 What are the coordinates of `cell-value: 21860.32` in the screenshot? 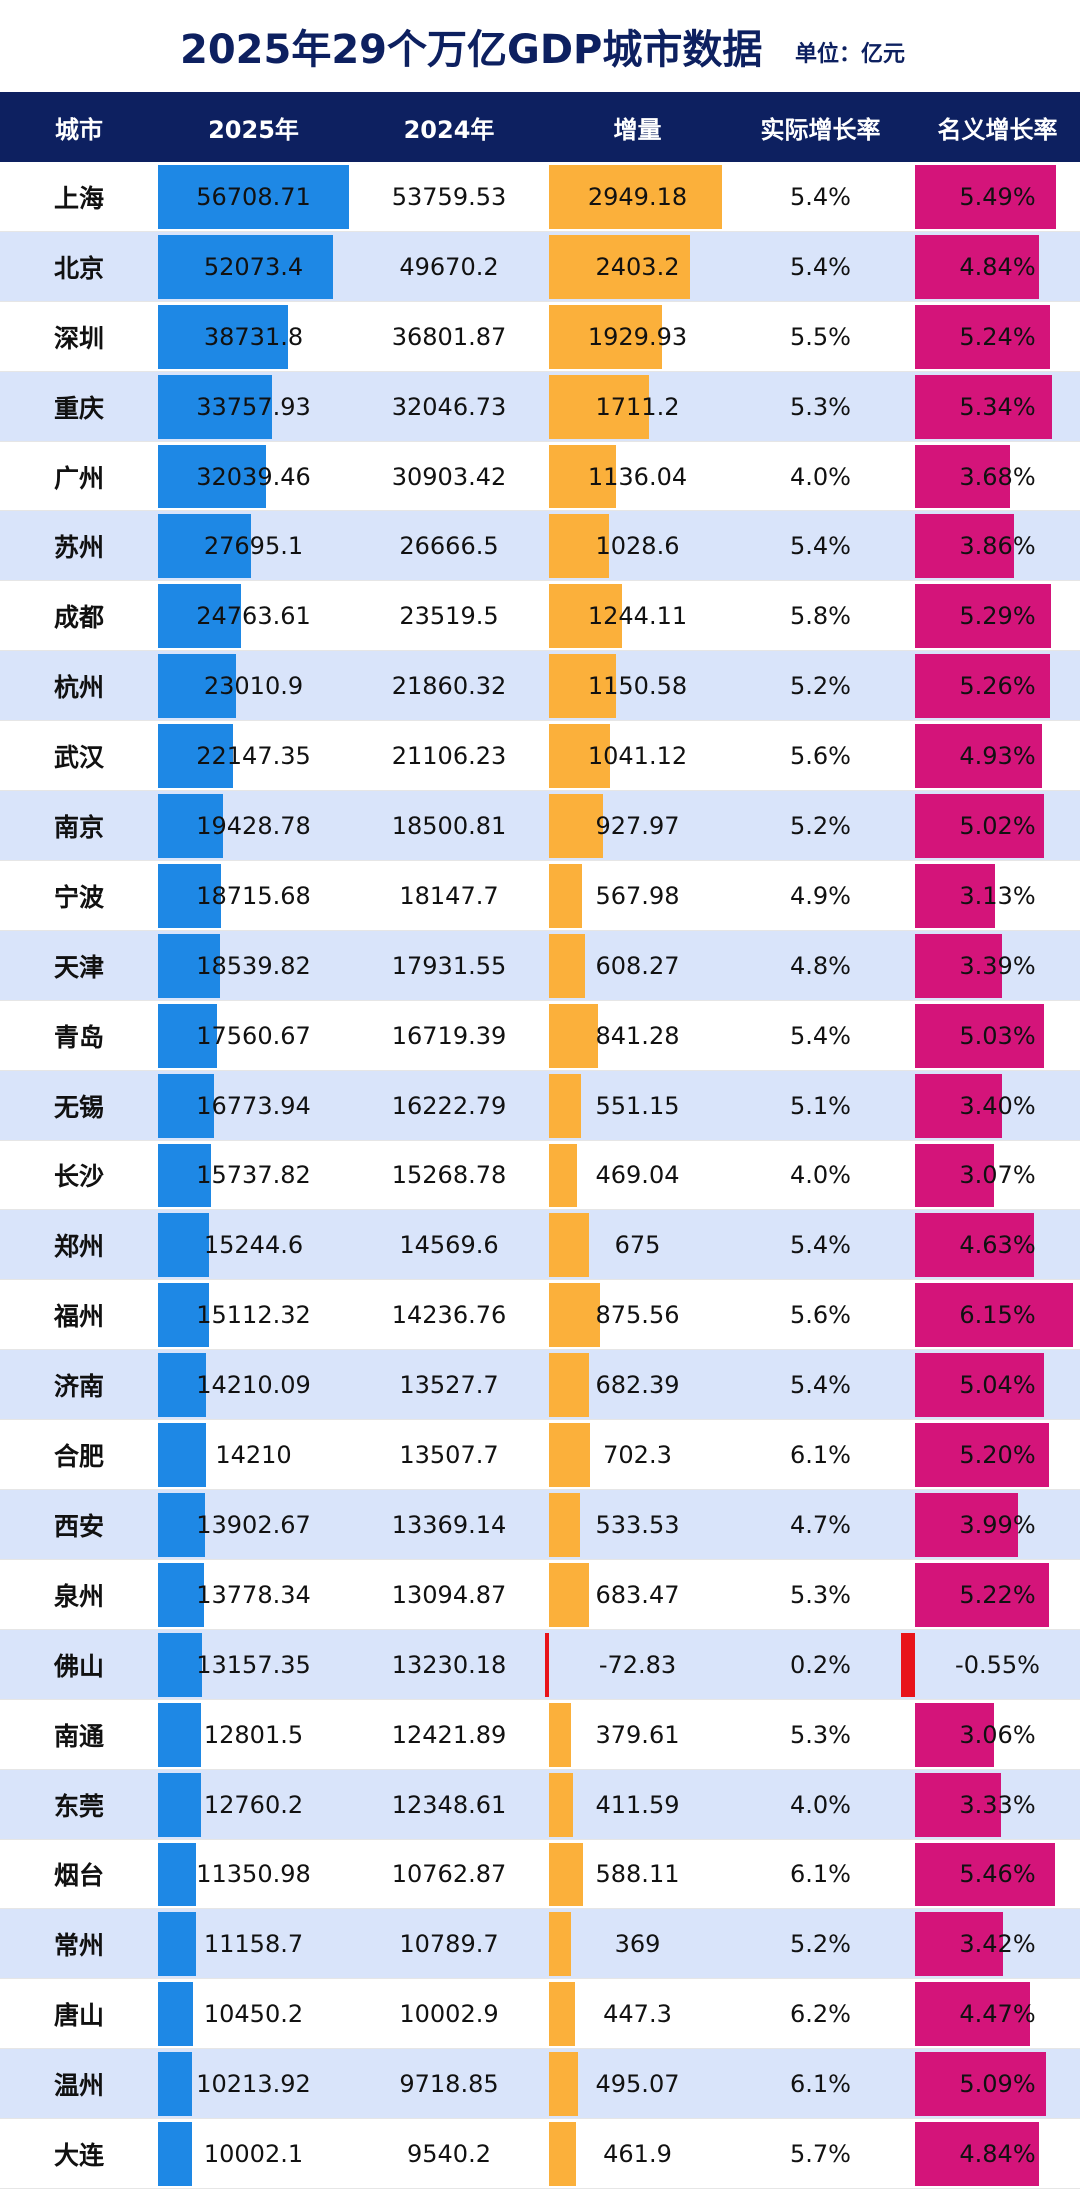 It's located at (449, 686).